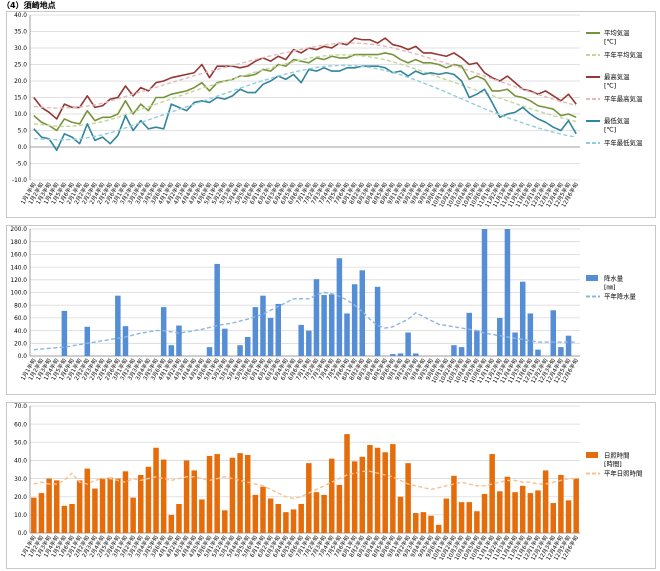  What do you see at coordinates (18, 294) in the screenshot?
I see `y-tick-label: 100.0` at bounding box center [18, 294].